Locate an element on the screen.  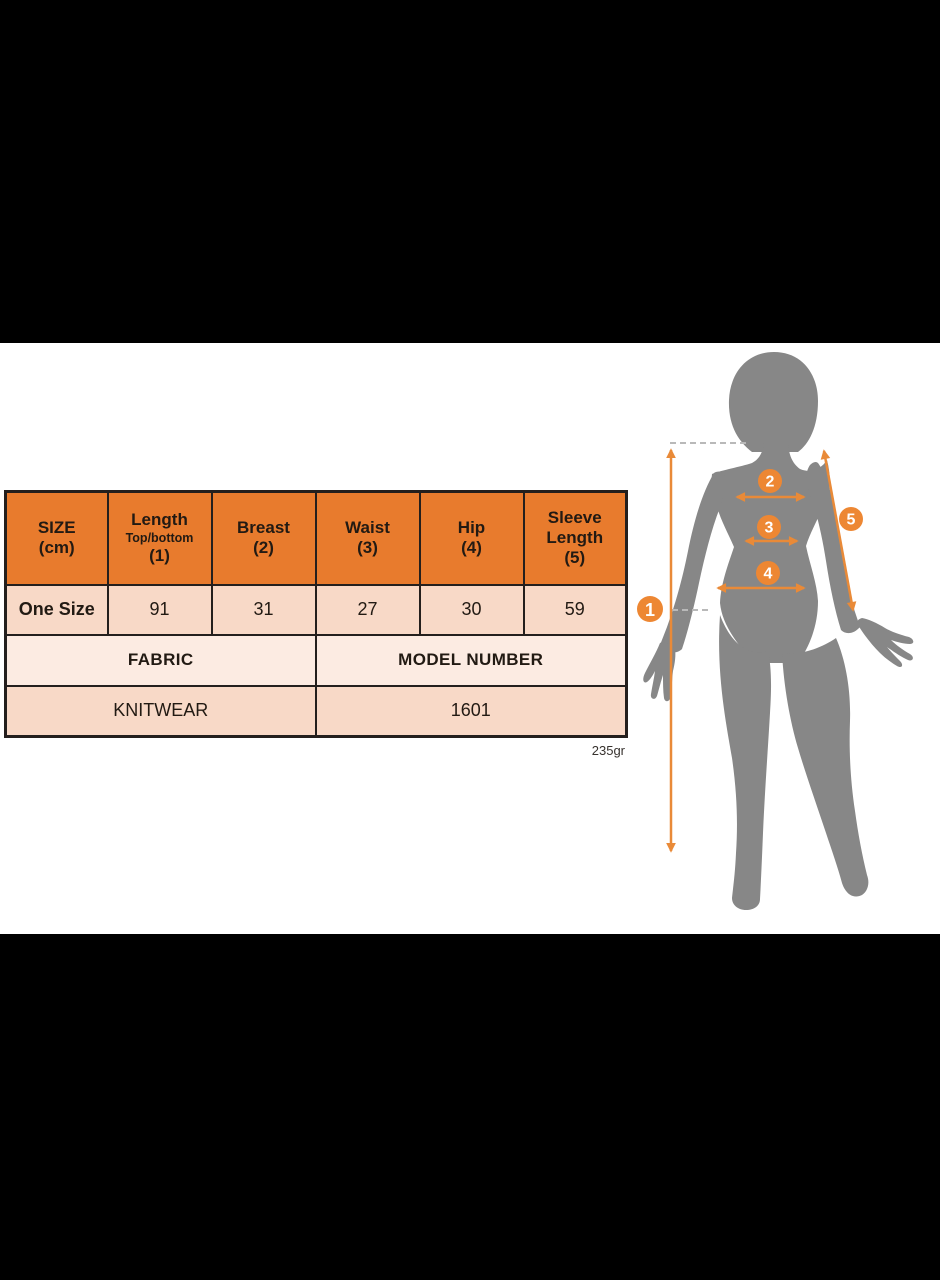
header-text: (1) is located at coordinates (159, 555).